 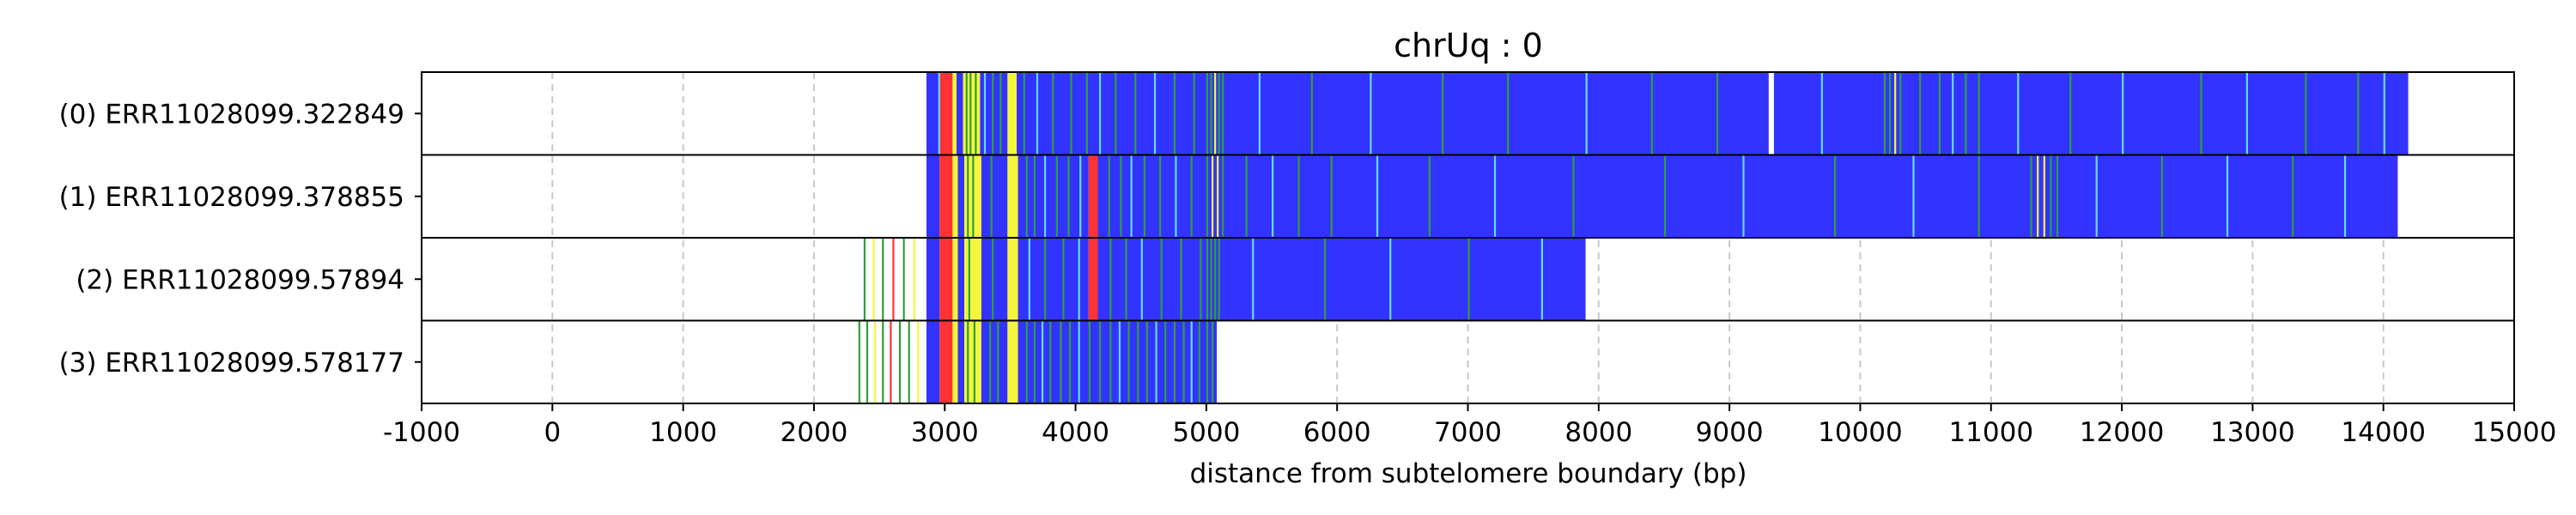 I want to click on x-tick-label: 13000, so click(x=2252, y=432).